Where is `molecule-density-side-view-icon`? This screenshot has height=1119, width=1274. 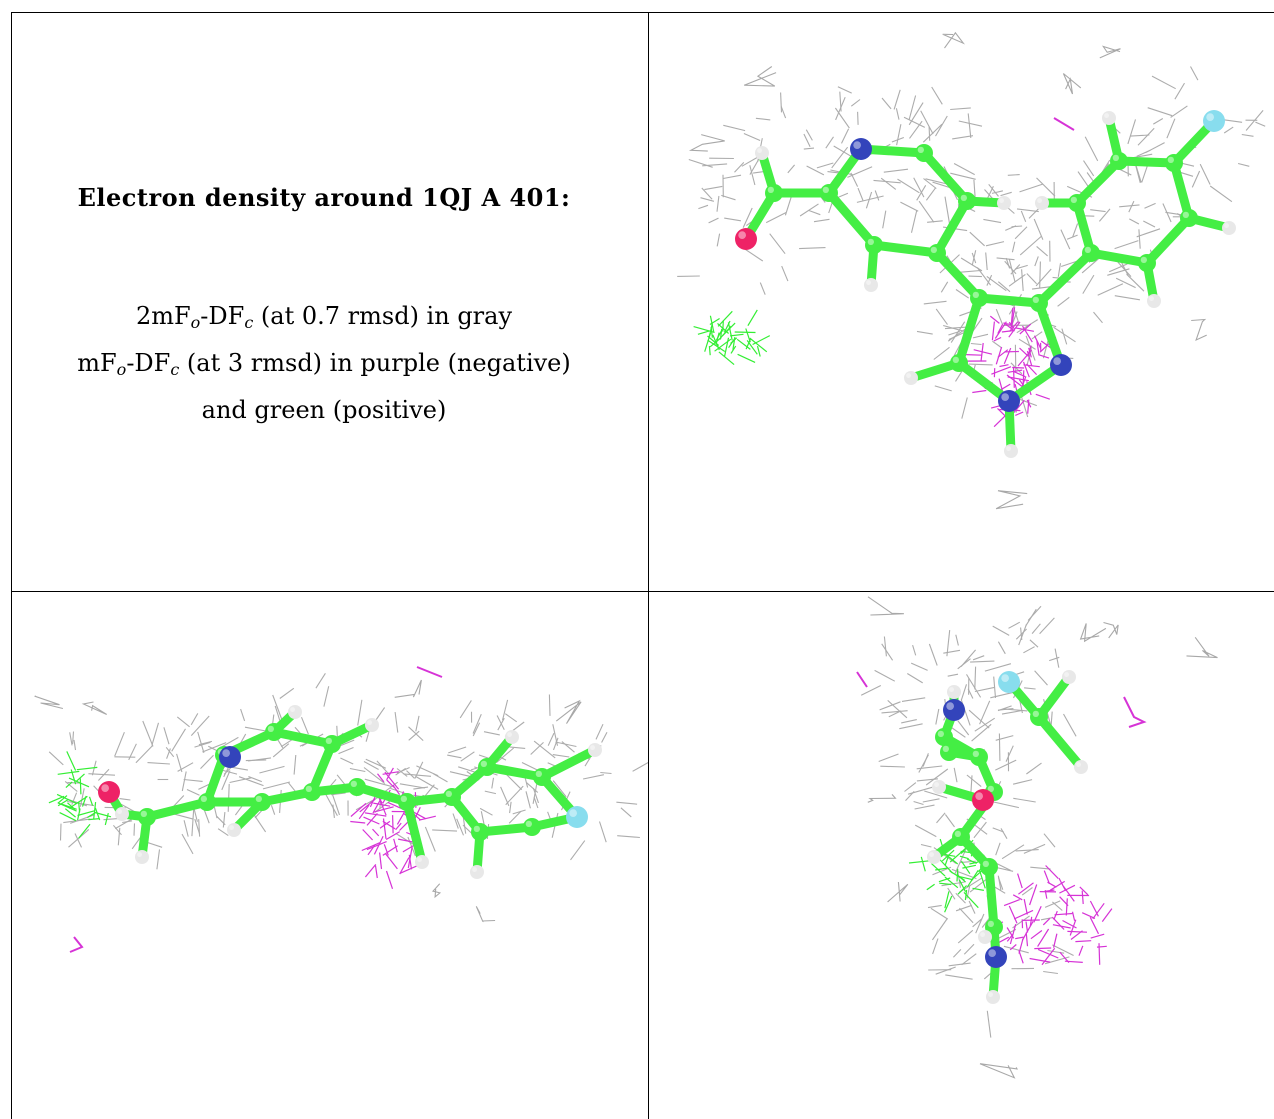 molecule-density-side-view-icon is located at coordinates (341, 809).